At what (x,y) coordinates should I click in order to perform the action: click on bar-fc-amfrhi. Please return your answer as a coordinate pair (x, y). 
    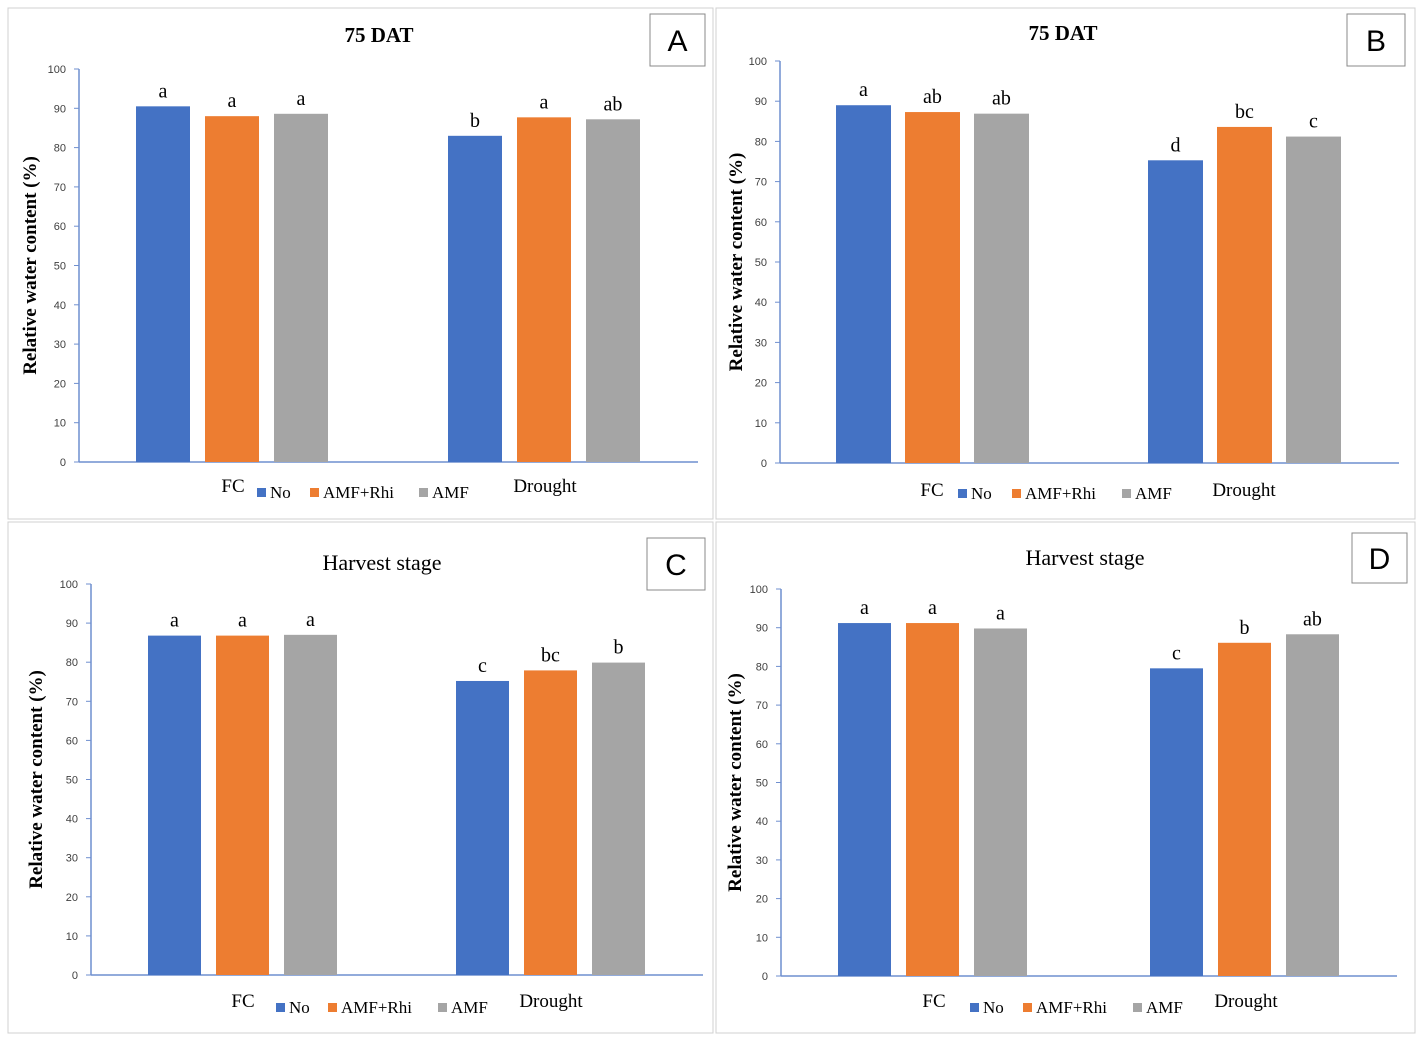
    Looking at the image, I should click on (932, 799).